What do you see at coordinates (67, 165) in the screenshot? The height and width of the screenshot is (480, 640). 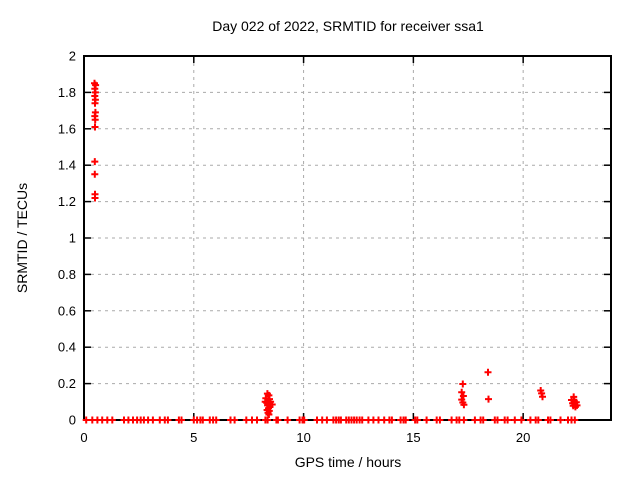 I see `y-tick-label: 1.4` at bounding box center [67, 165].